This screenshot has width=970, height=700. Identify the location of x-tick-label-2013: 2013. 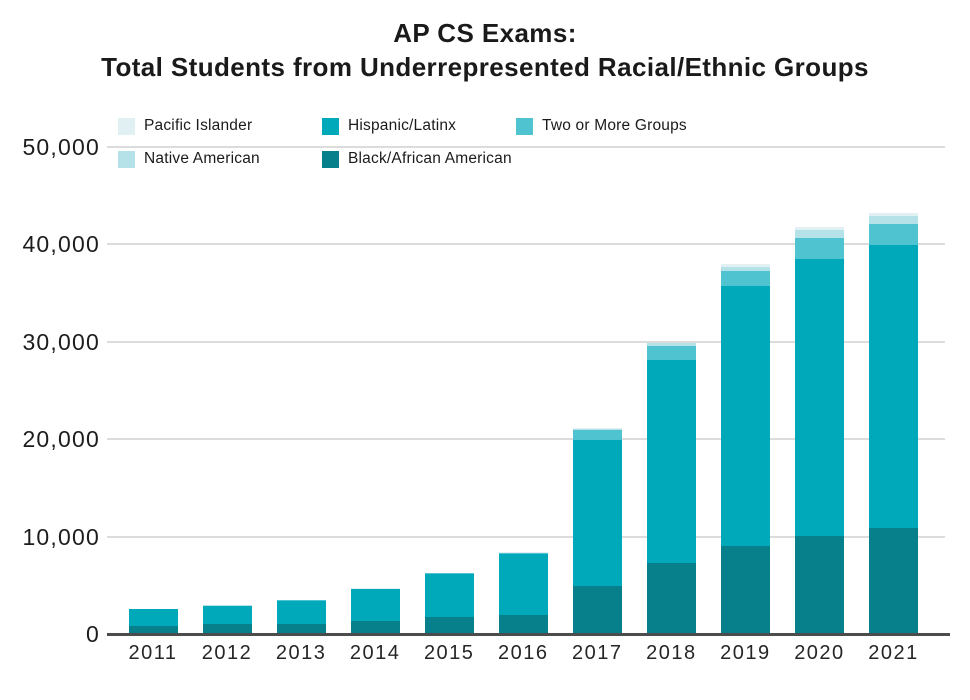
(301, 653).